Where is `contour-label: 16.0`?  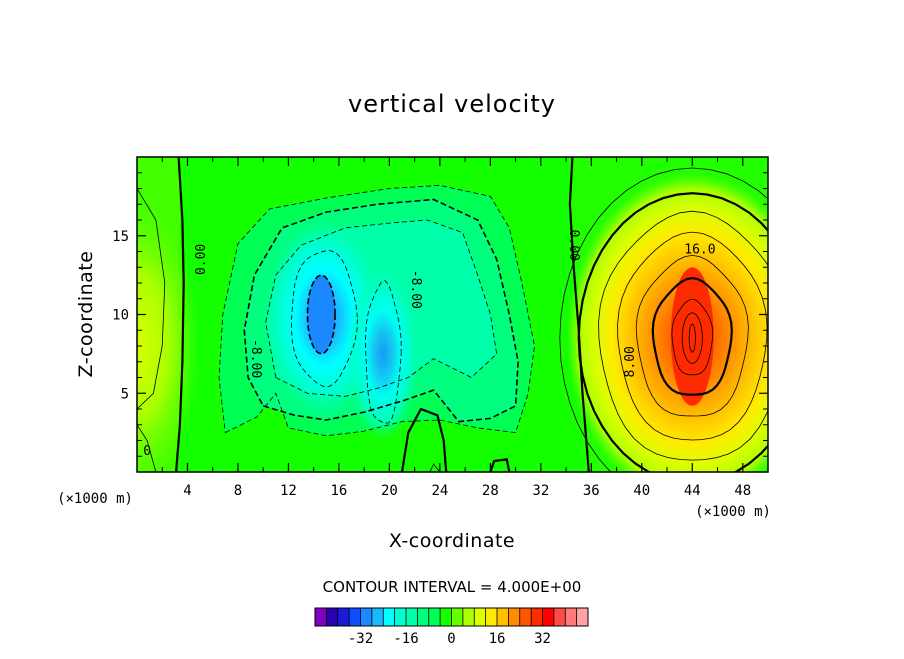 contour-label: 16.0 is located at coordinates (699, 249).